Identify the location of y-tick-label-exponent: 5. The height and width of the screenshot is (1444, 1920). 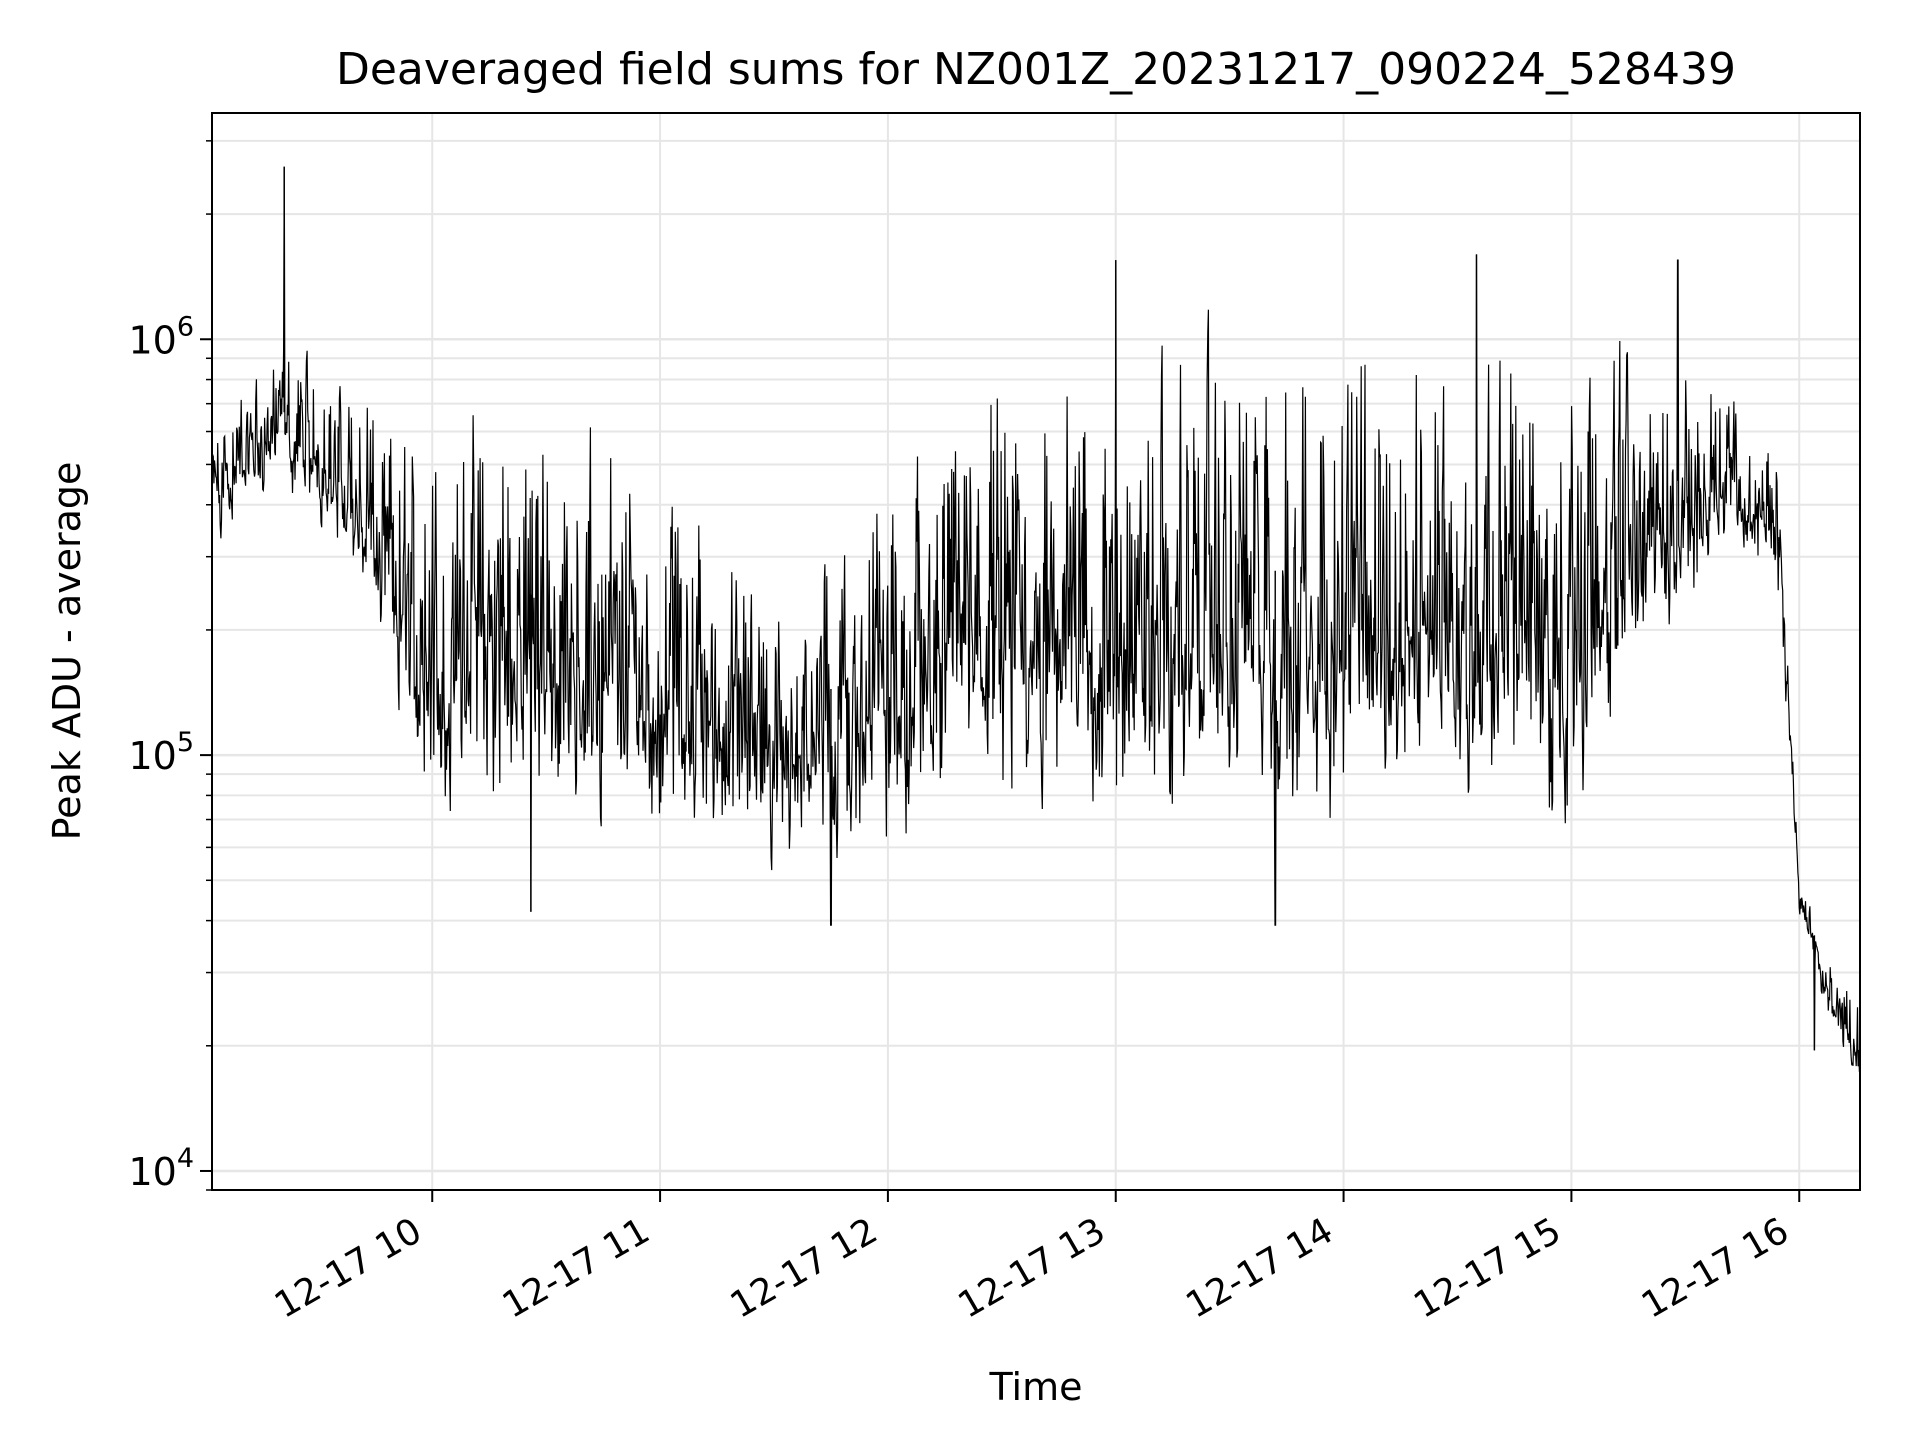
(185, 742).